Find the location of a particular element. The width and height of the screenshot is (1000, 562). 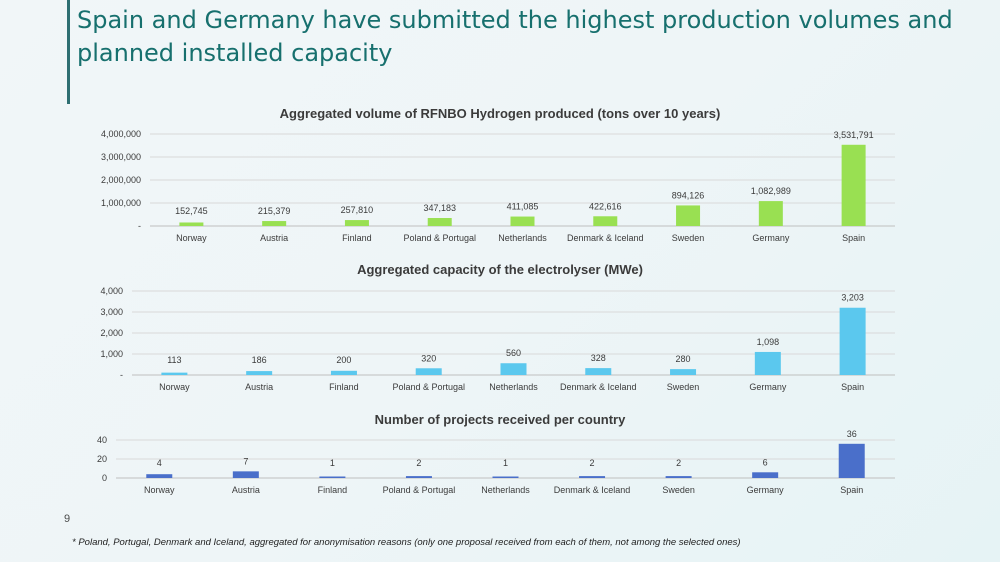

y-tick-label: 4,000,000 is located at coordinates (121, 134).